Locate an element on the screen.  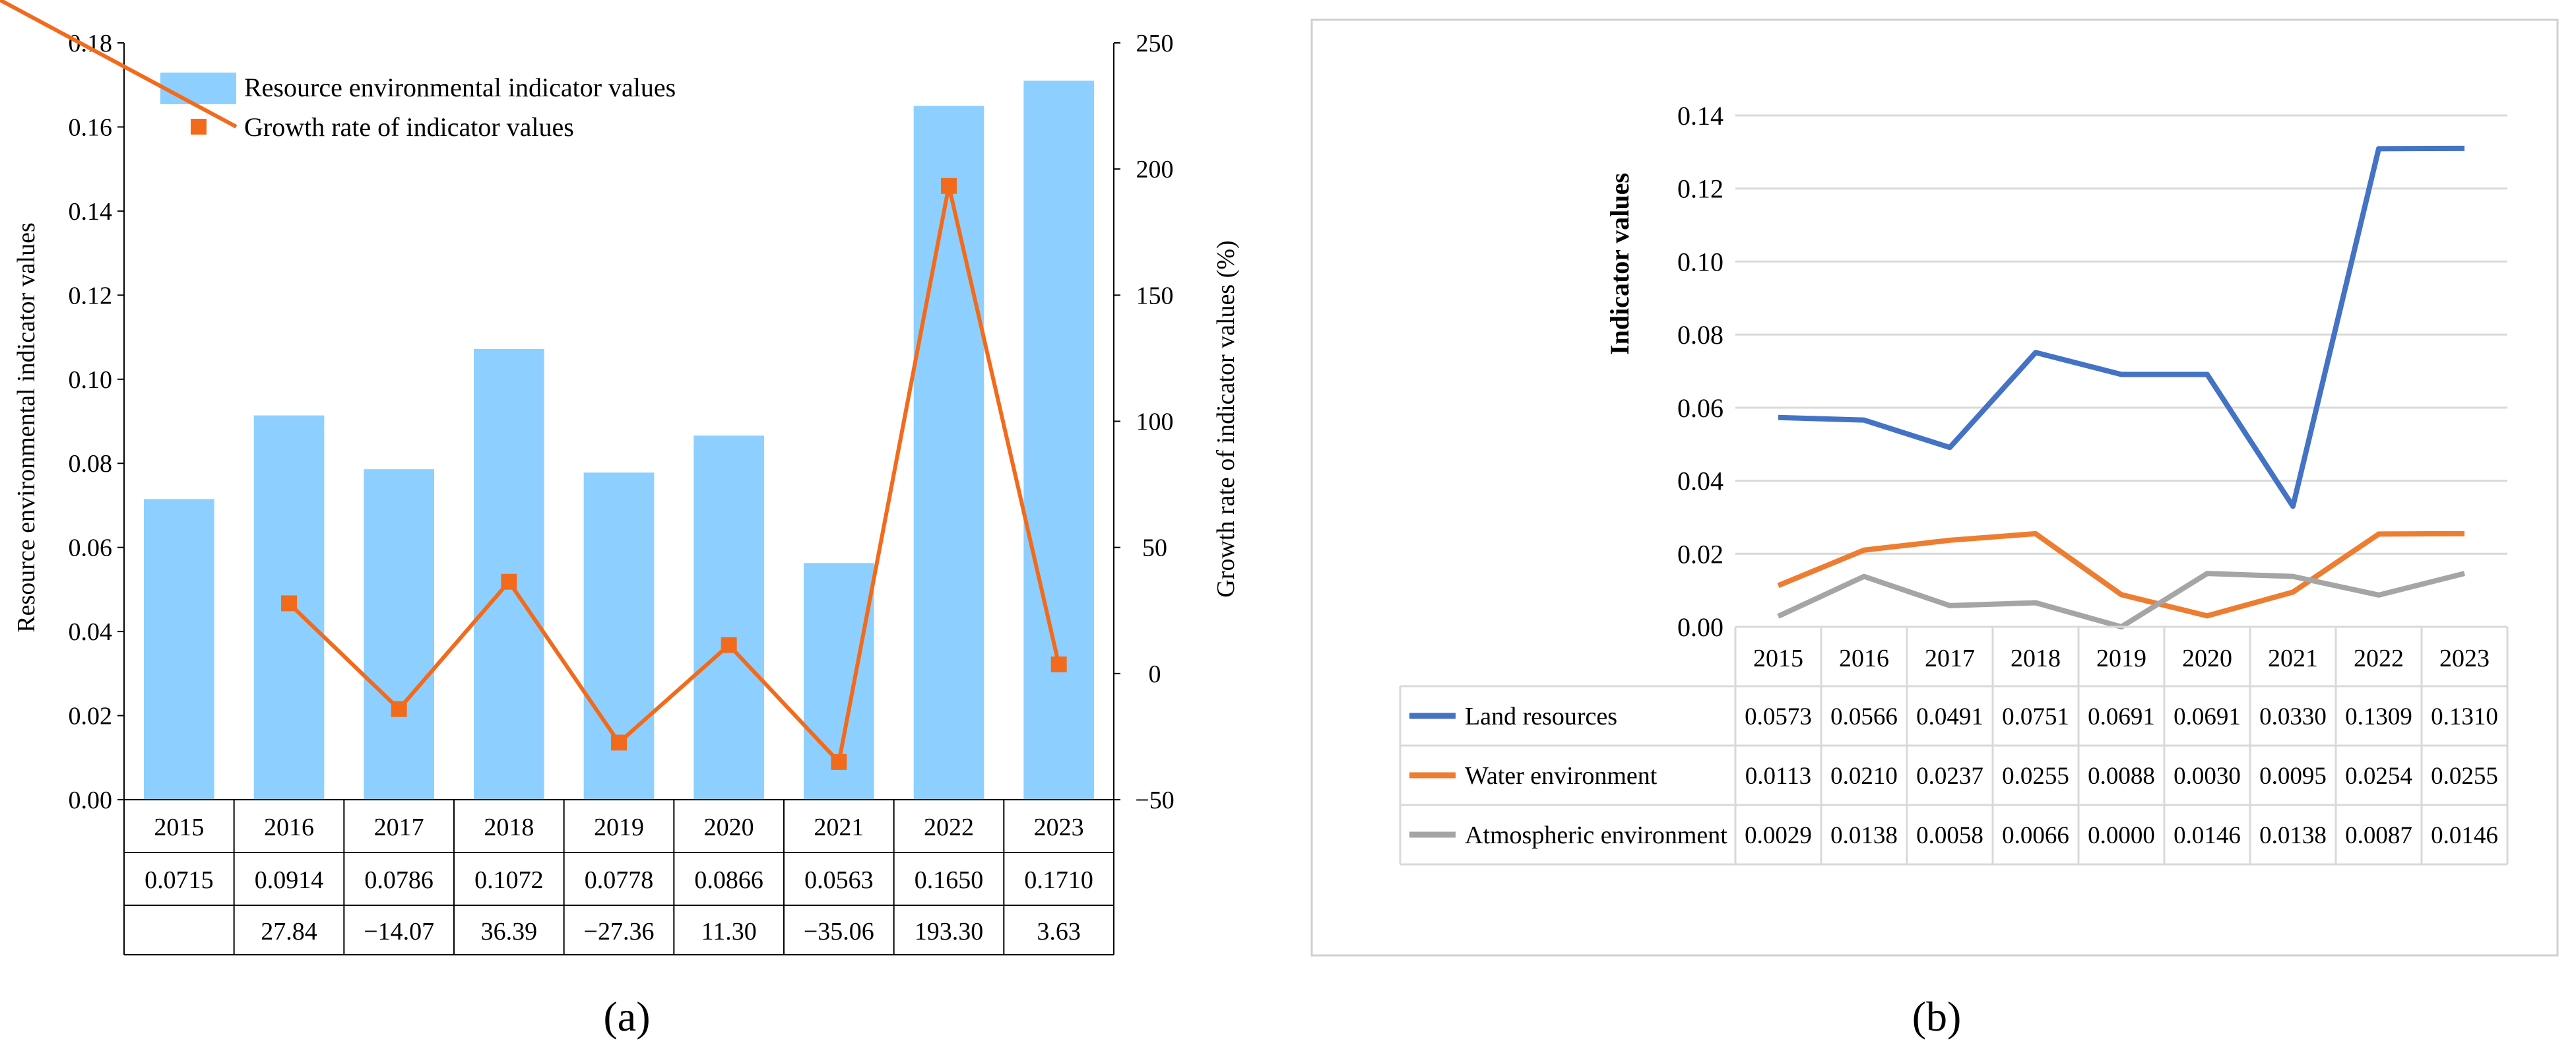
panel-a-value-label: 0.1650 is located at coordinates (949, 880).